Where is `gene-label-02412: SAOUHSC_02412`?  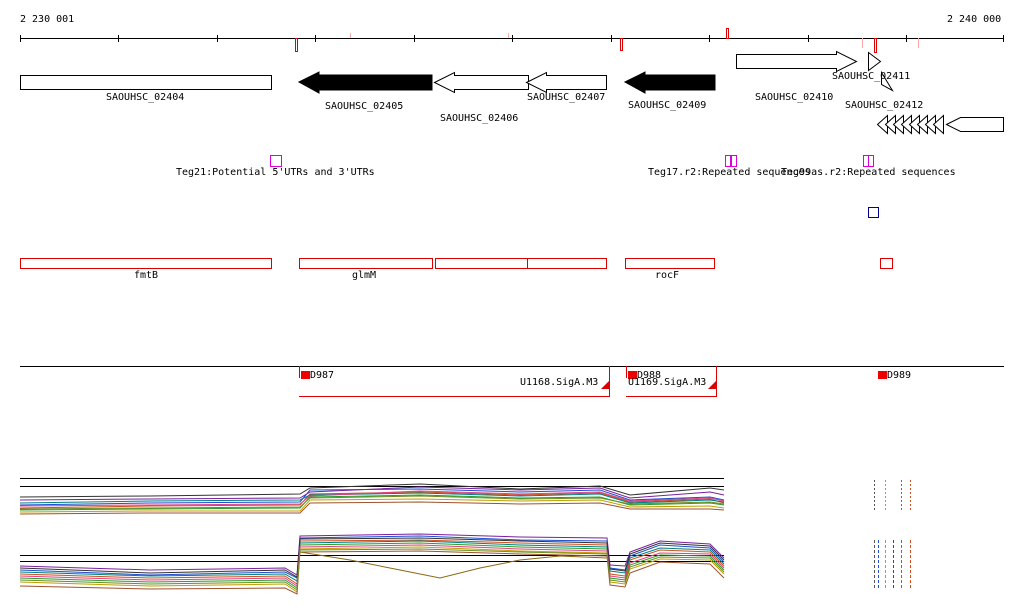
gene-label-02412: SAOUHSC_02412 is located at coordinates (884, 105).